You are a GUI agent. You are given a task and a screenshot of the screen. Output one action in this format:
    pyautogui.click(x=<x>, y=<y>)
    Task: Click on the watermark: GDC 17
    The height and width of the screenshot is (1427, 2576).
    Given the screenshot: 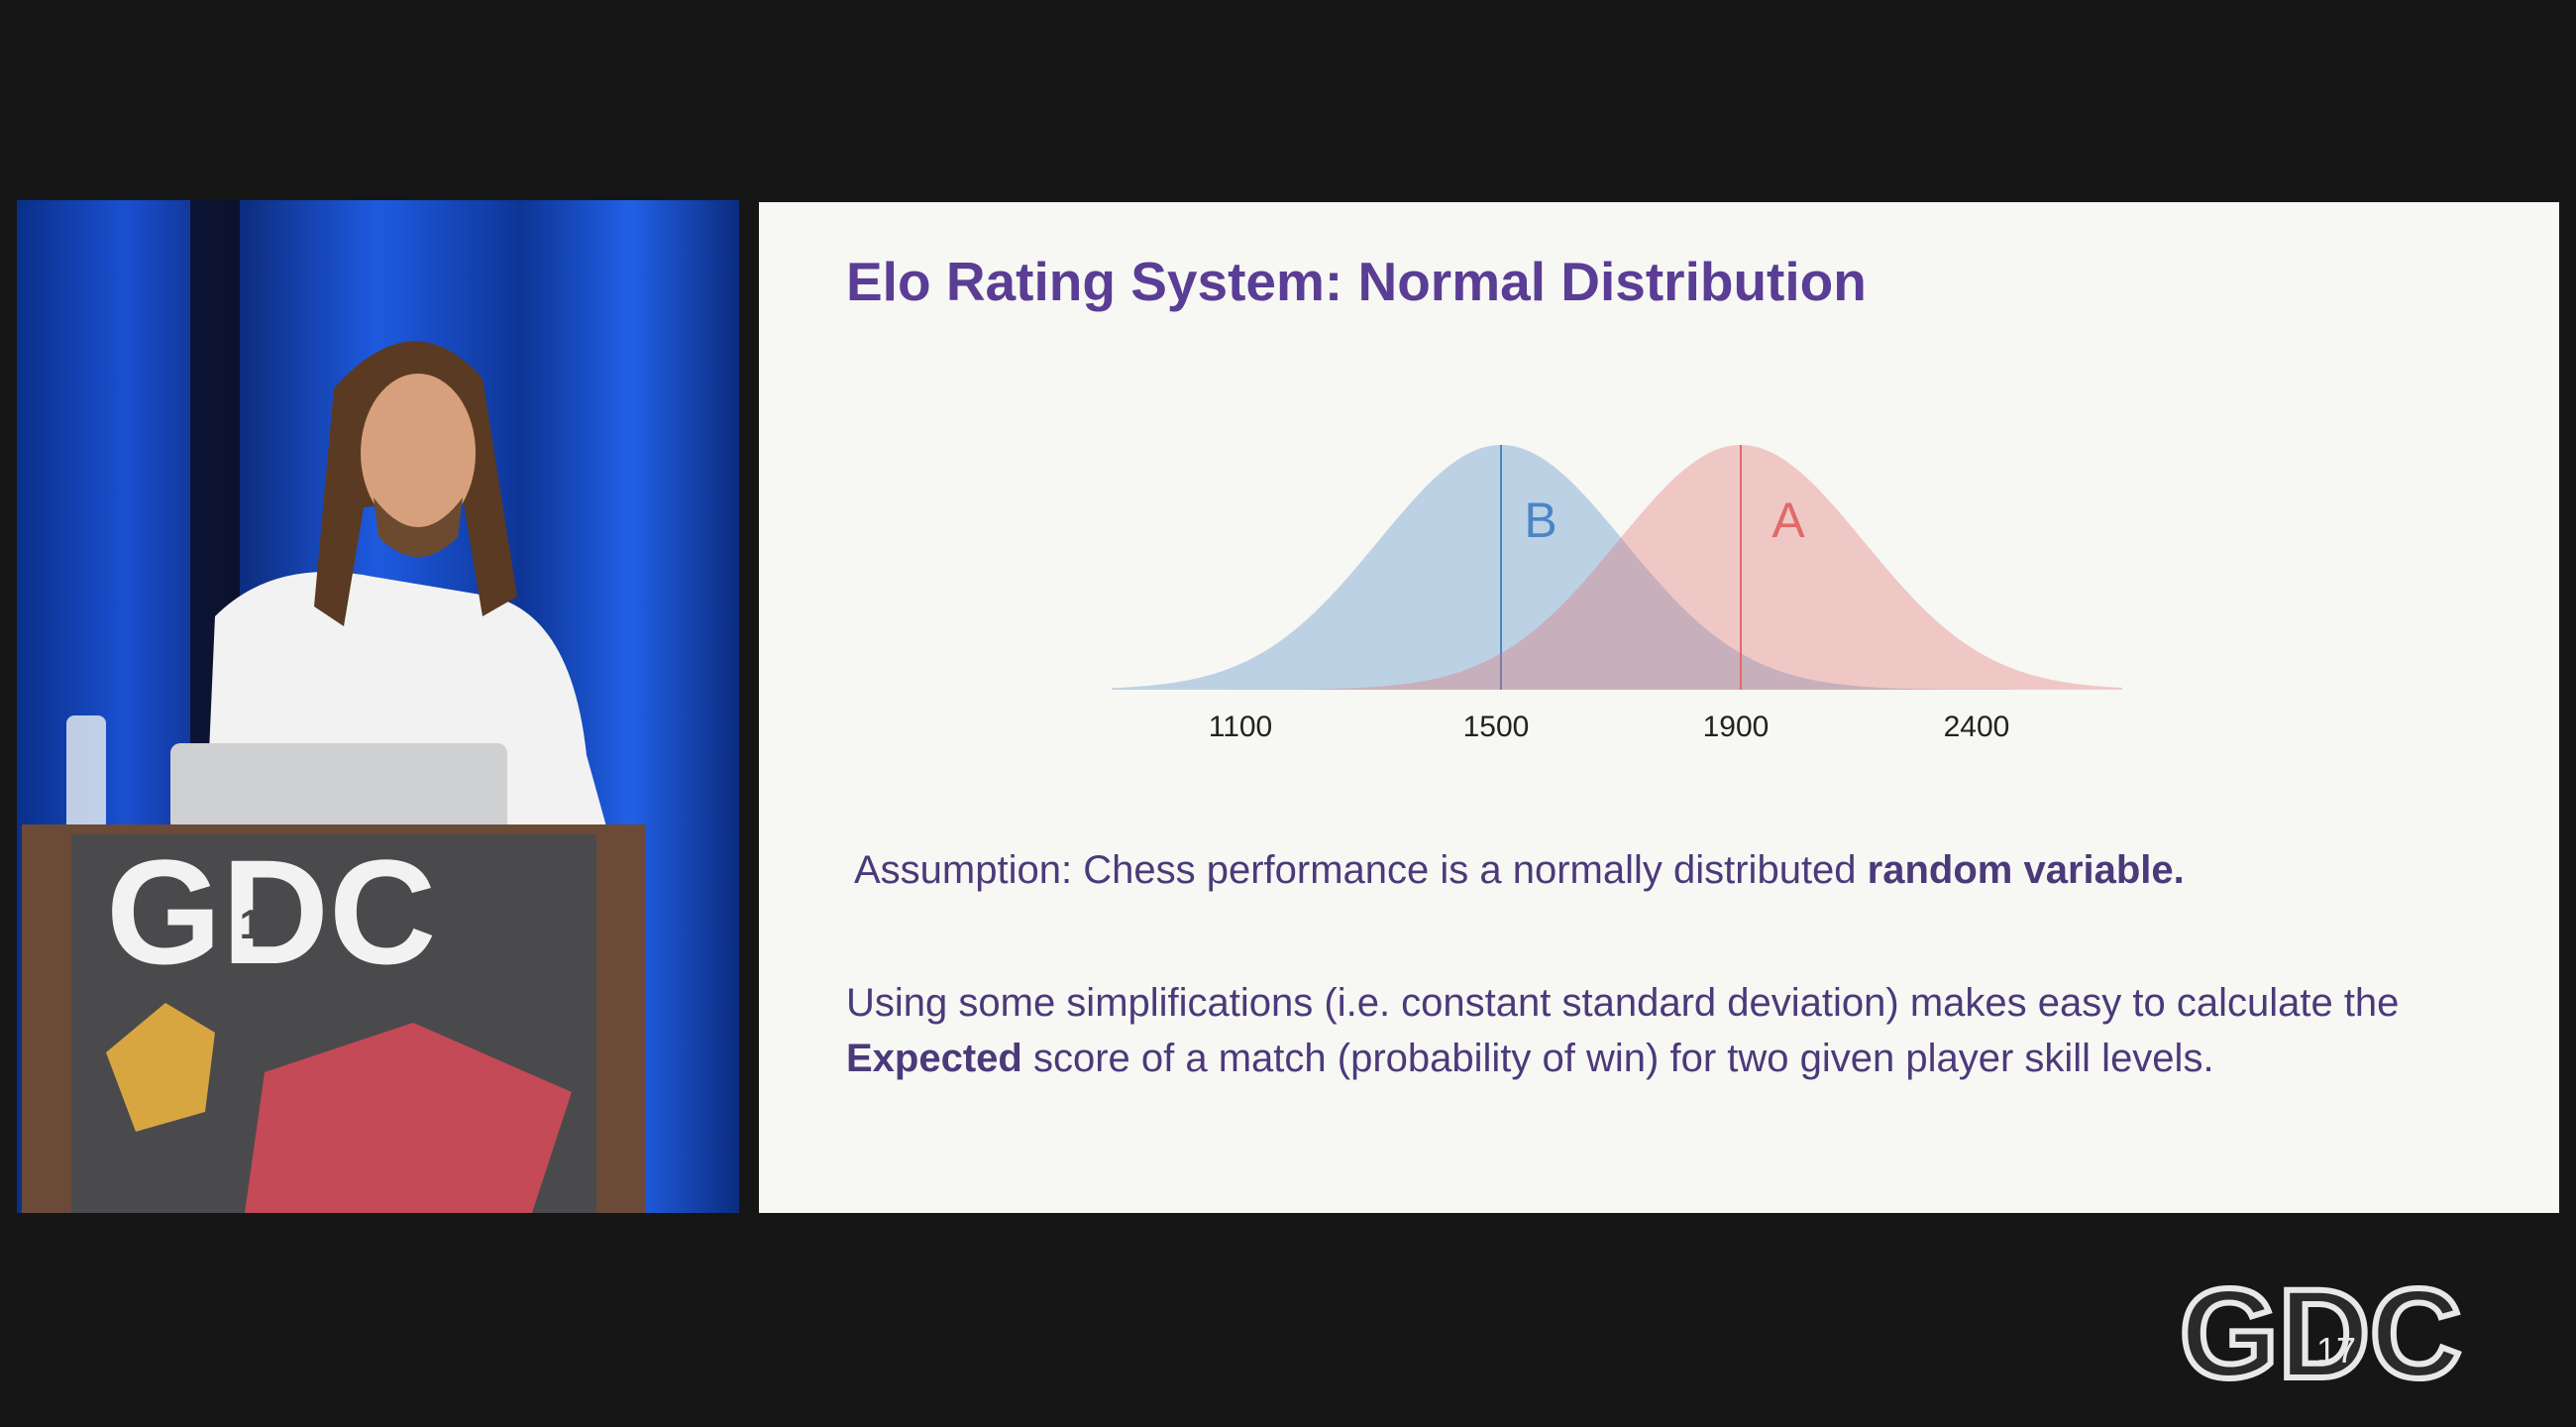 What is the action you would take?
    pyautogui.click(x=2320, y=1331)
    